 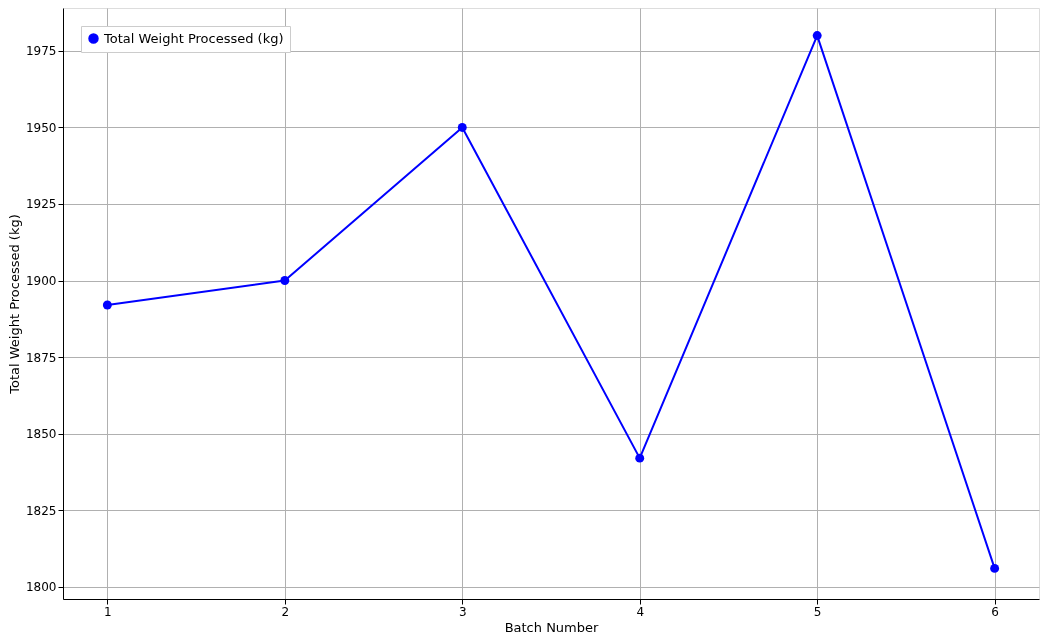 I want to click on x-tick-label: 4, so click(x=640, y=611).